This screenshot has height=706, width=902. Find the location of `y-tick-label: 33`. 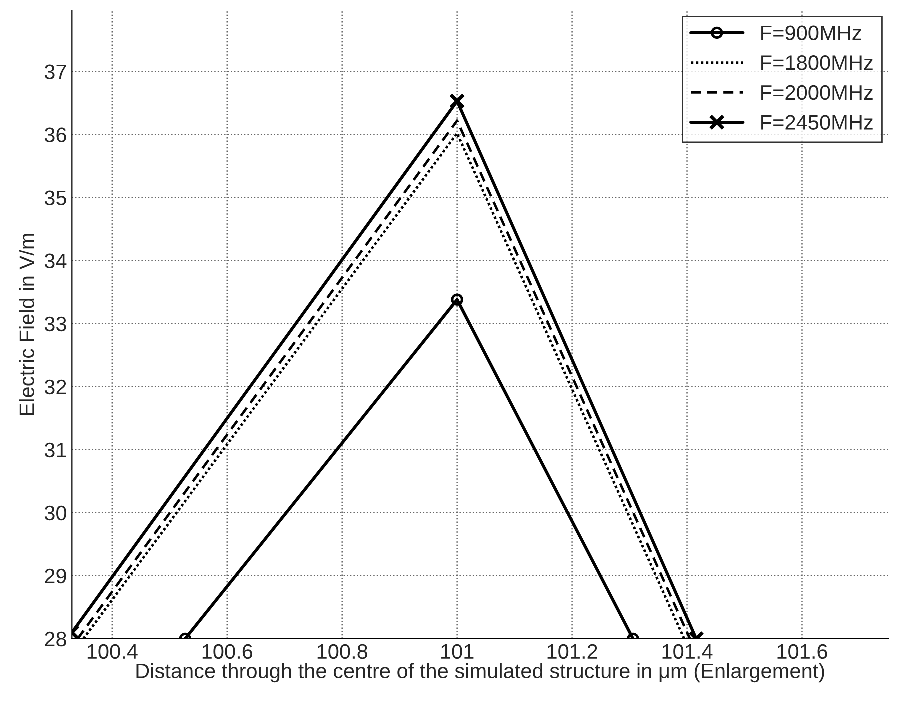

y-tick-label: 33 is located at coordinates (55, 324).